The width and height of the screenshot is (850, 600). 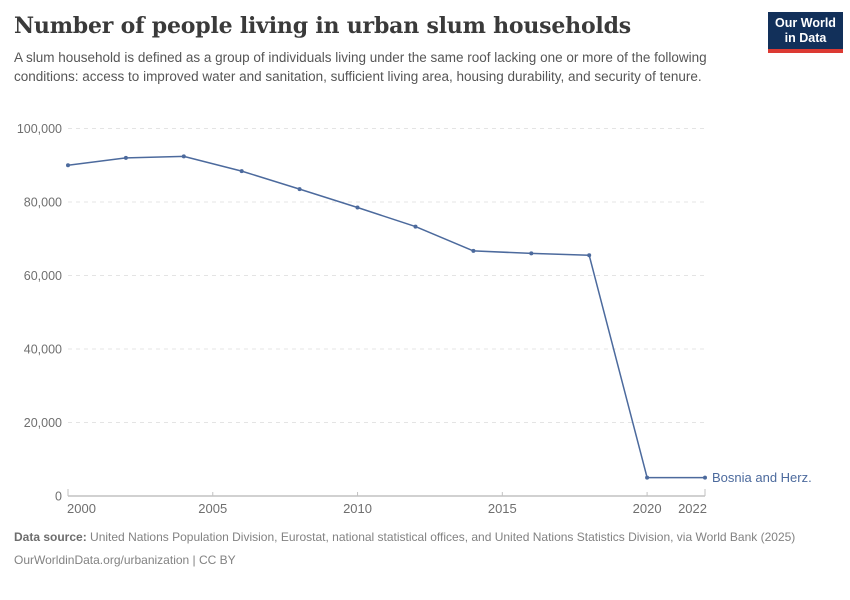 What do you see at coordinates (39, 129) in the screenshot?
I see `y-tick-label: 100,000` at bounding box center [39, 129].